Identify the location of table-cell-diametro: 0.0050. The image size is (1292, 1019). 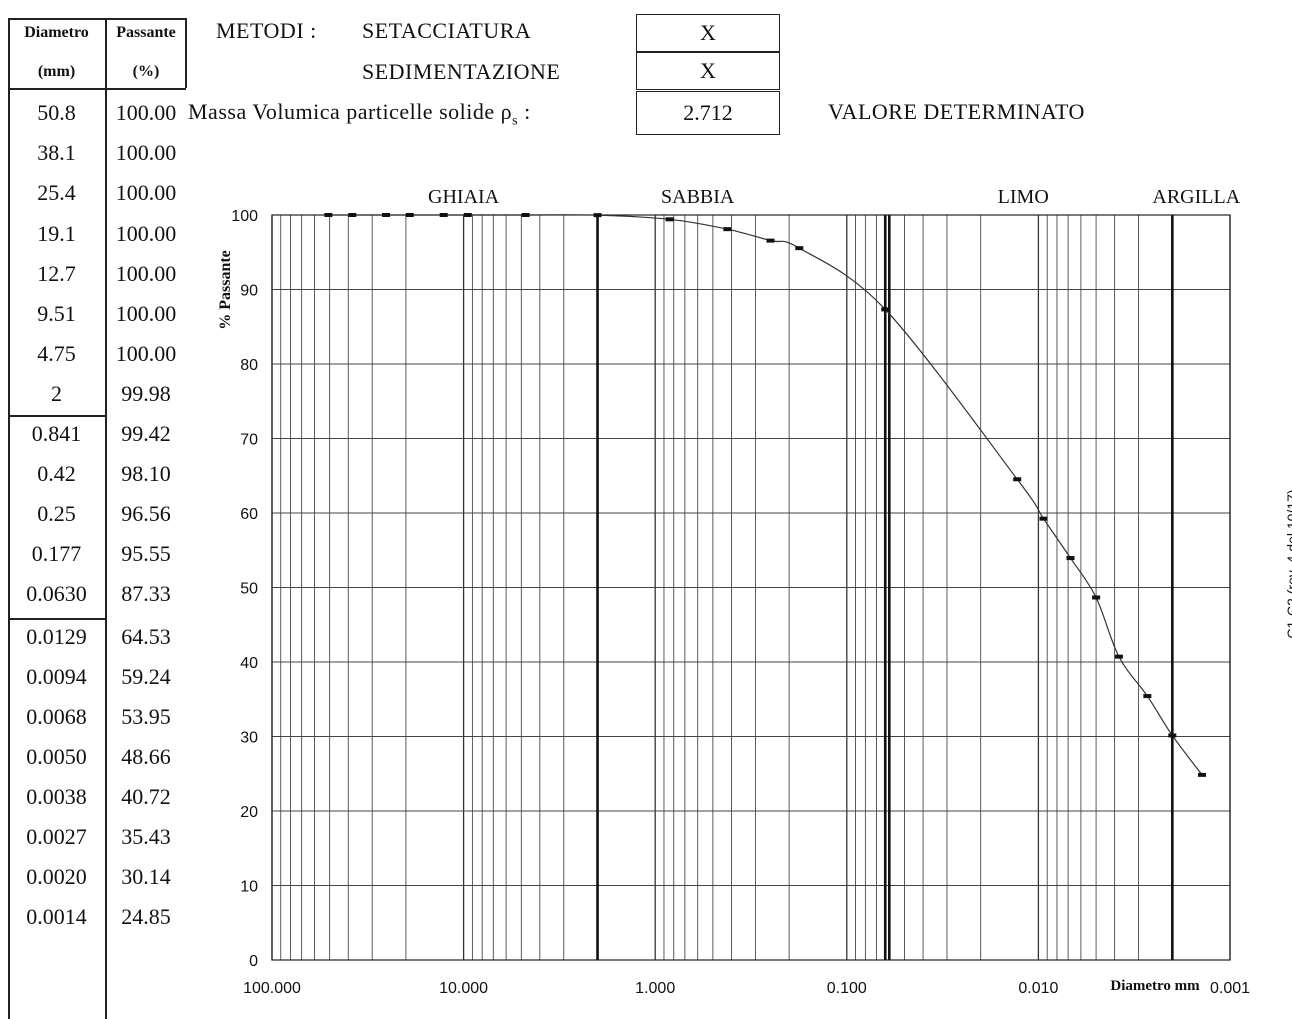
(56, 756).